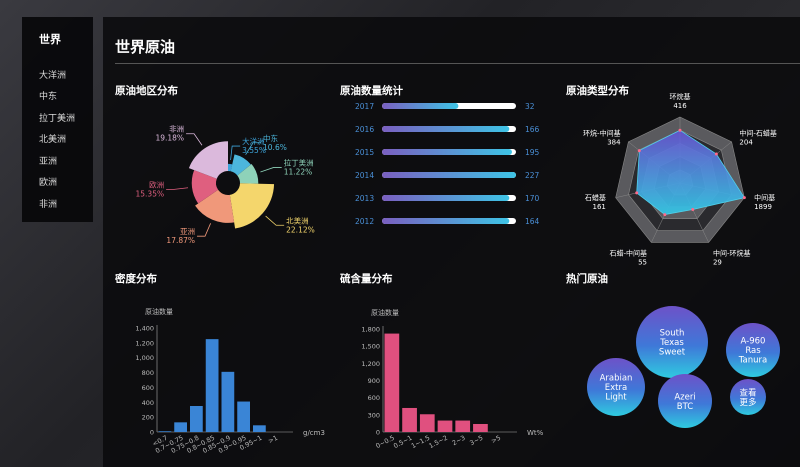 The image size is (800, 467). Describe the element at coordinates (275, 147) in the screenshot. I see `pie-label-value: 10.6%` at that location.